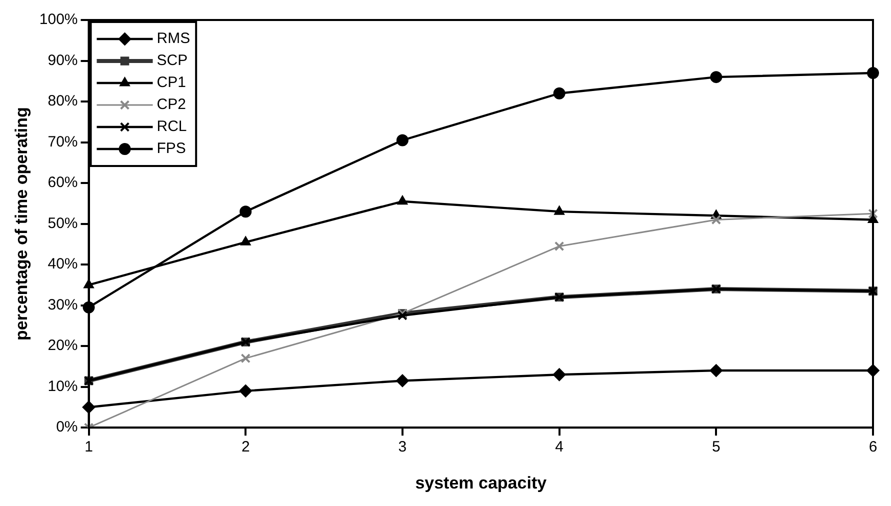 Image resolution: width=891 pixels, height=506 pixels. What do you see at coordinates (559, 447) in the screenshot?
I see `x-tick-label: 4` at bounding box center [559, 447].